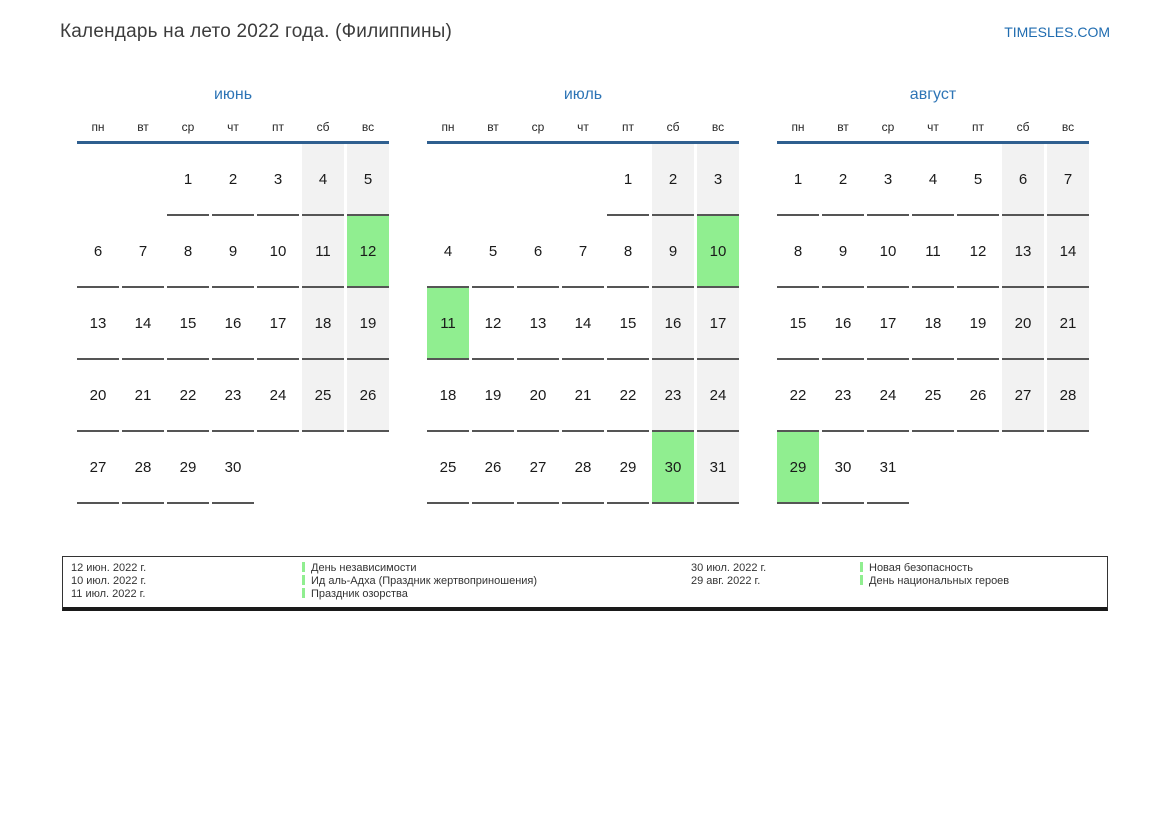 Image resolution: width=1169 pixels, height=827 pixels. What do you see at coordinates (364, 568) in the screenshot?
I see `legend-event-label: День независимости` at bounding box center [364, 568].